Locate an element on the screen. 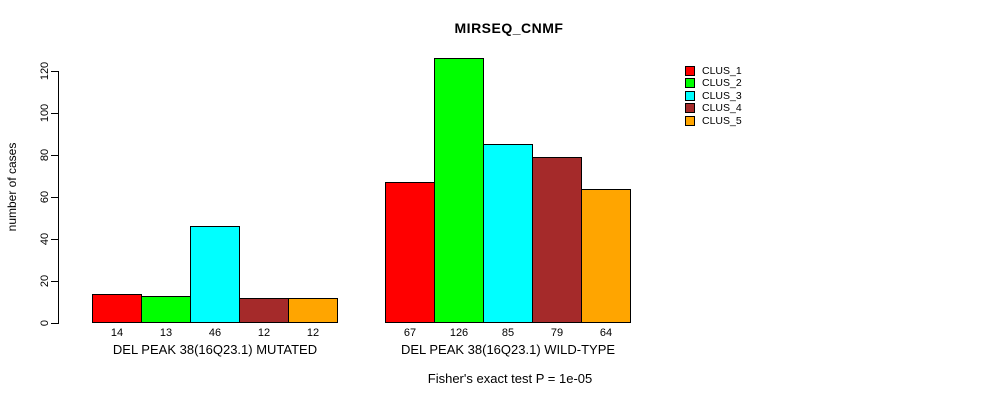 This screenshot has width=990, height=400. y-tick-label: 0 is located at coordinates (45, 323).